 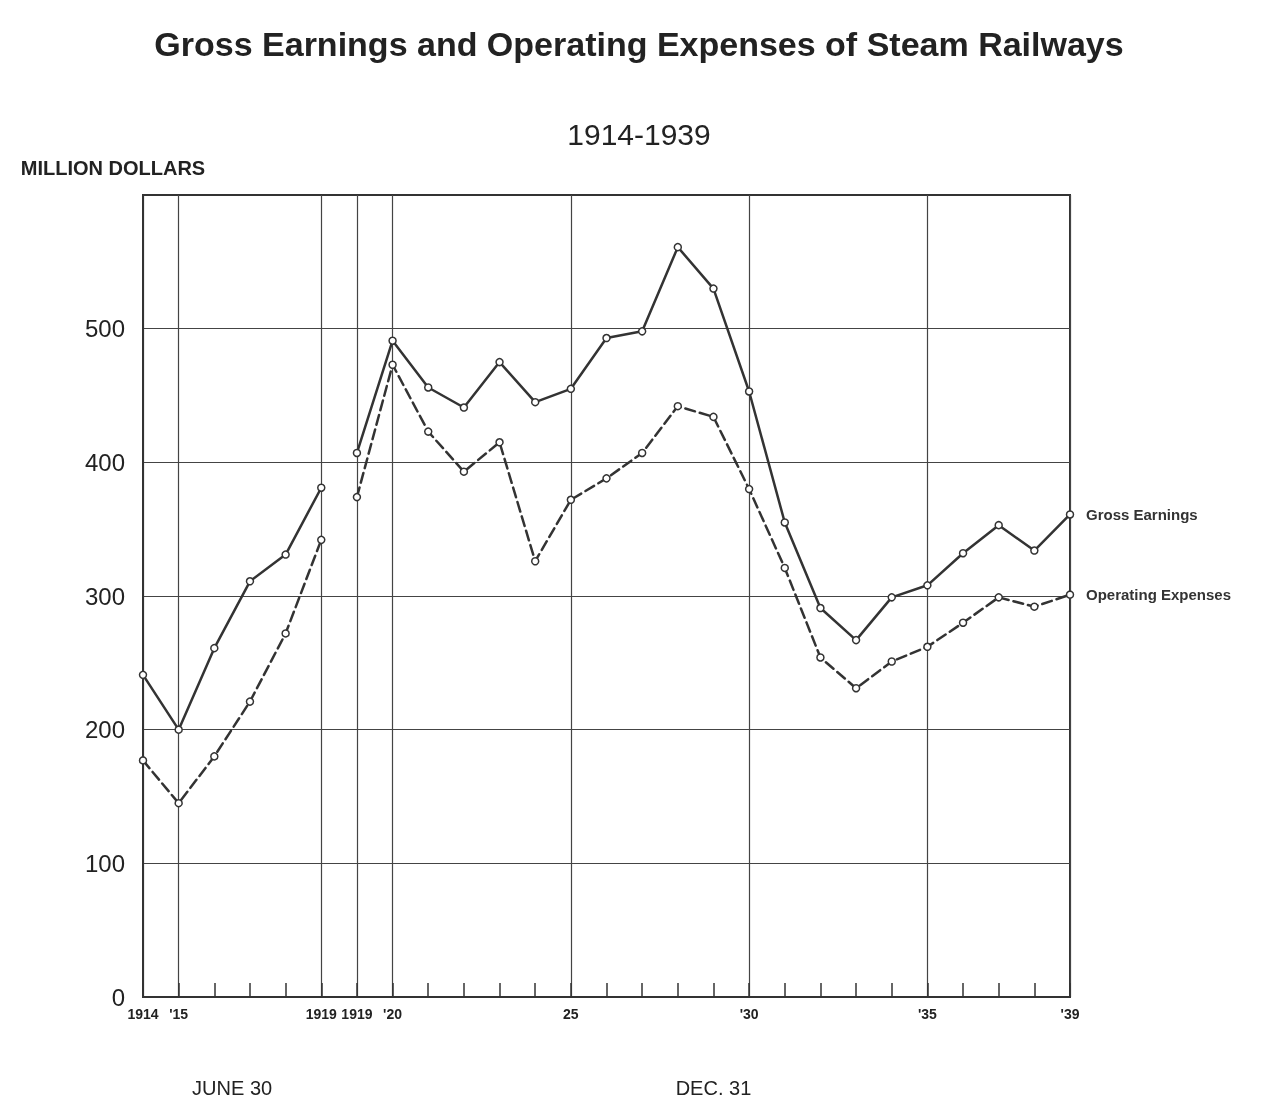 What do you see at coordinates (118, 997) in the screenshot?
I see `y-tick-label: 0` at bounding box center [118, 997].